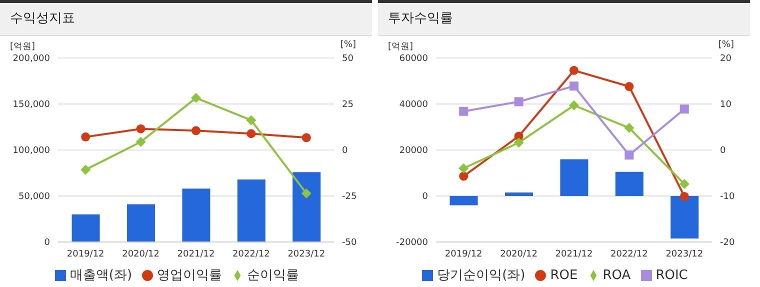  What do you see at coordinates (186, 19) in the screenshot?
I see `chart-title: 수익성지표` at bounding box center [186, 19].